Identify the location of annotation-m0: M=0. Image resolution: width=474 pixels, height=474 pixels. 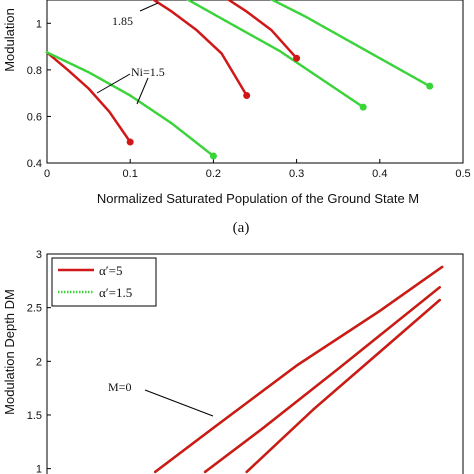
(119, 387).